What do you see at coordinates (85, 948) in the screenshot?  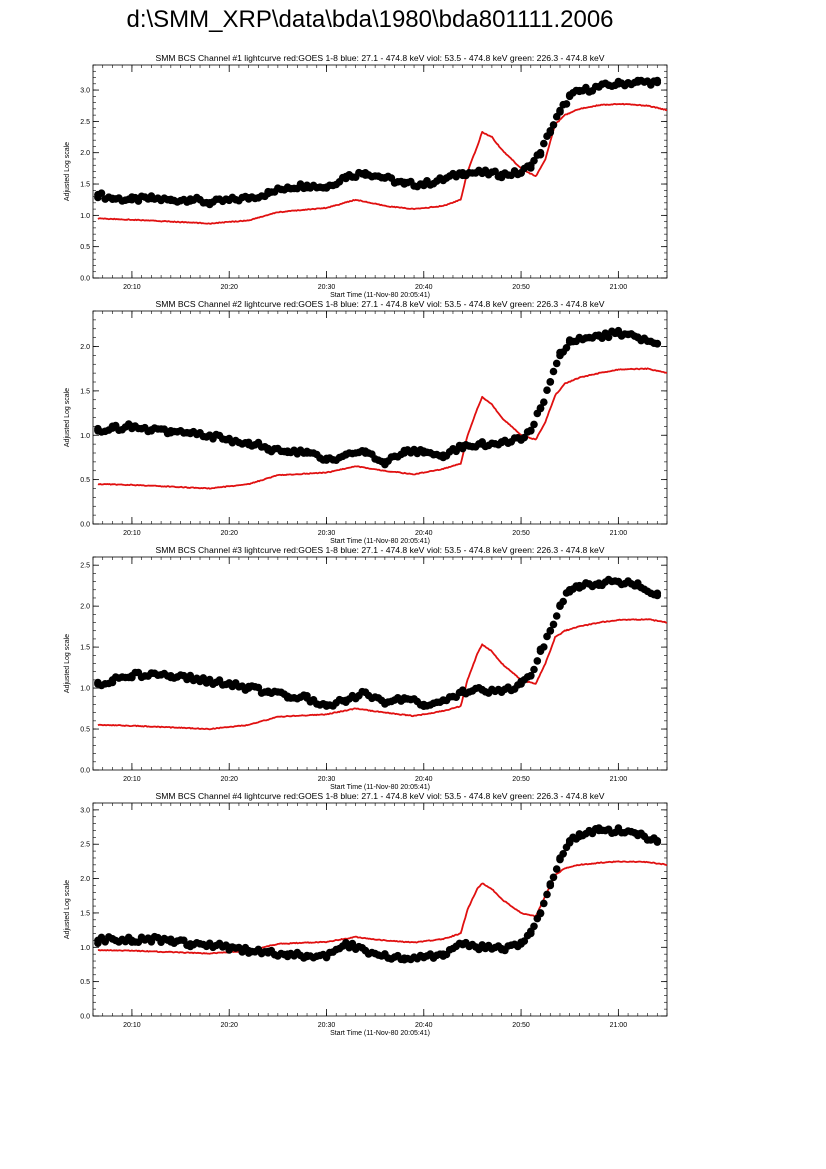 I see `y-tick-label: 1.0` at bounding box center [85, 948].